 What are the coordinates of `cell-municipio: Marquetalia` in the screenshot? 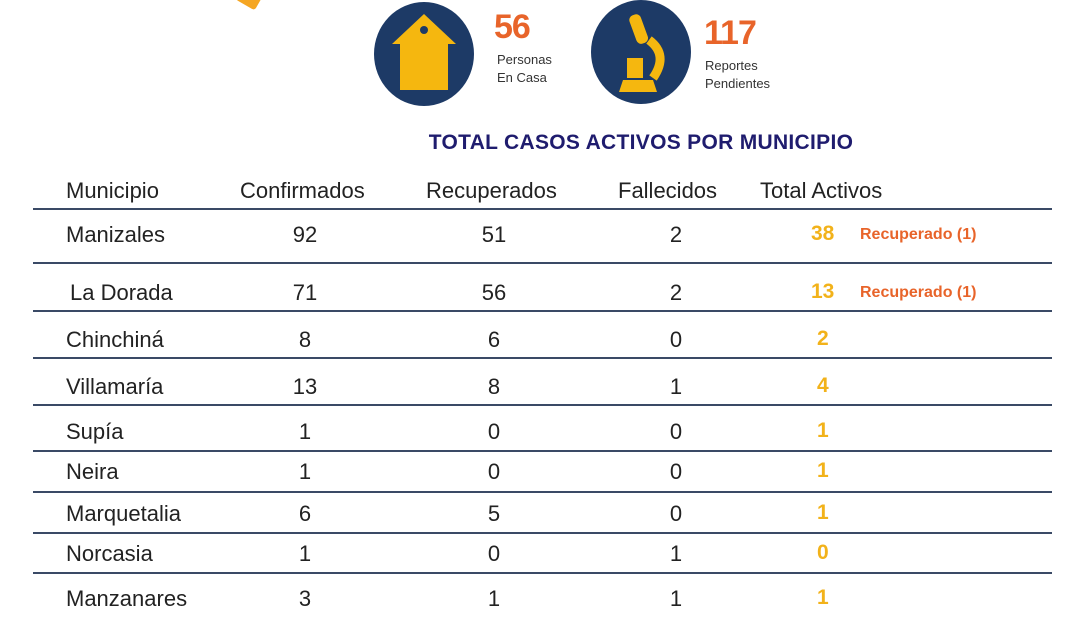 It's located at (123, 513).